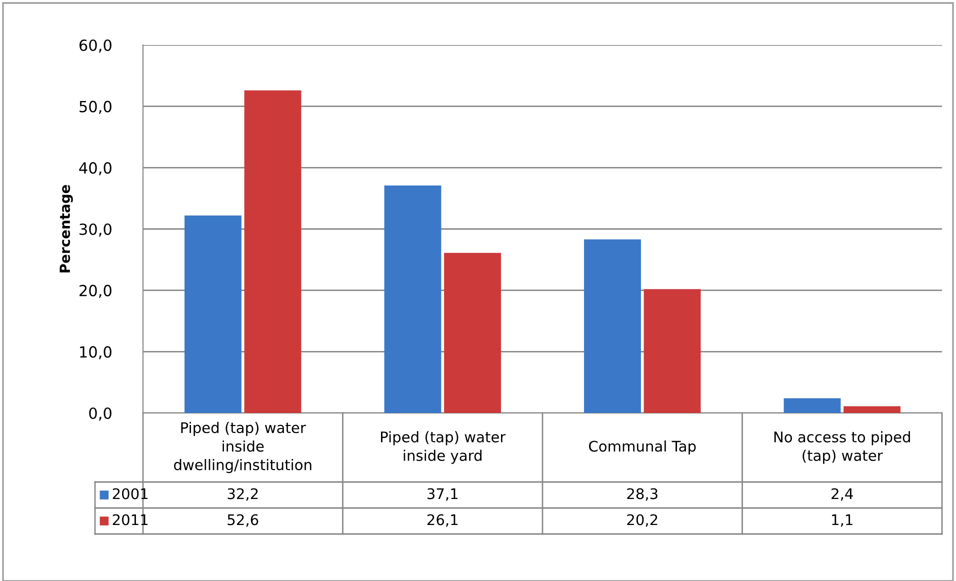  Describe the element at coordinates (443, 447) in the screenshot. I see `x-tick-label: Piped (tap) water inside yard` at that location.